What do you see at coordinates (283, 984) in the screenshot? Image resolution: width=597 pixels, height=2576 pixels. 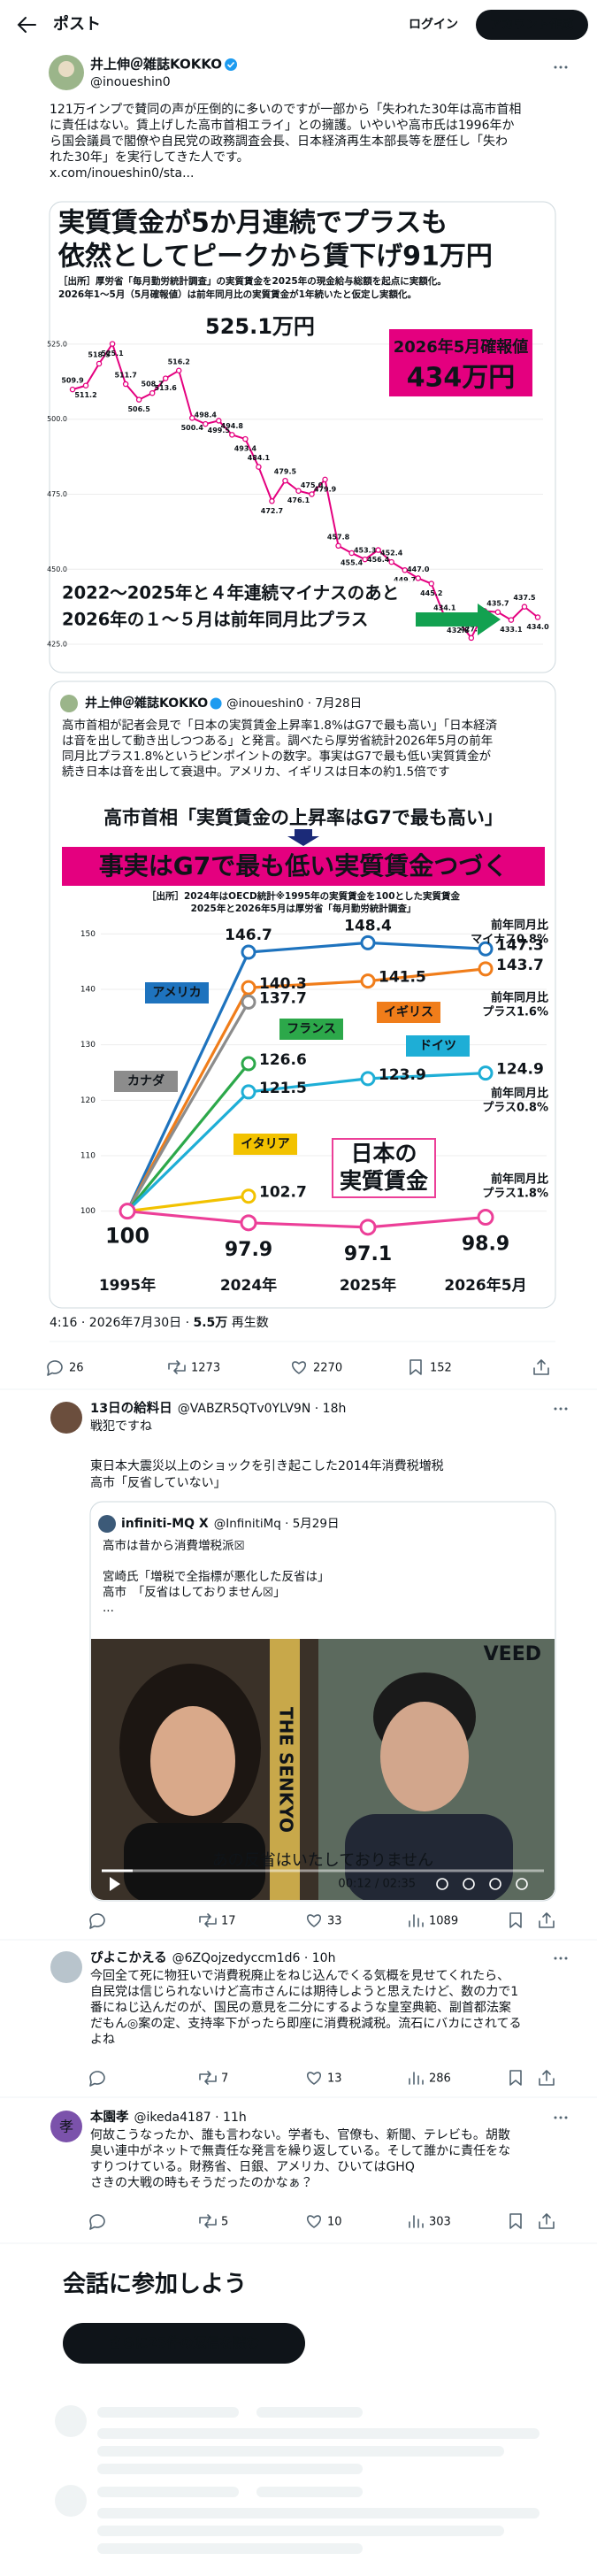 I see `point-label: 140.3` at bounding box center [283, 984].